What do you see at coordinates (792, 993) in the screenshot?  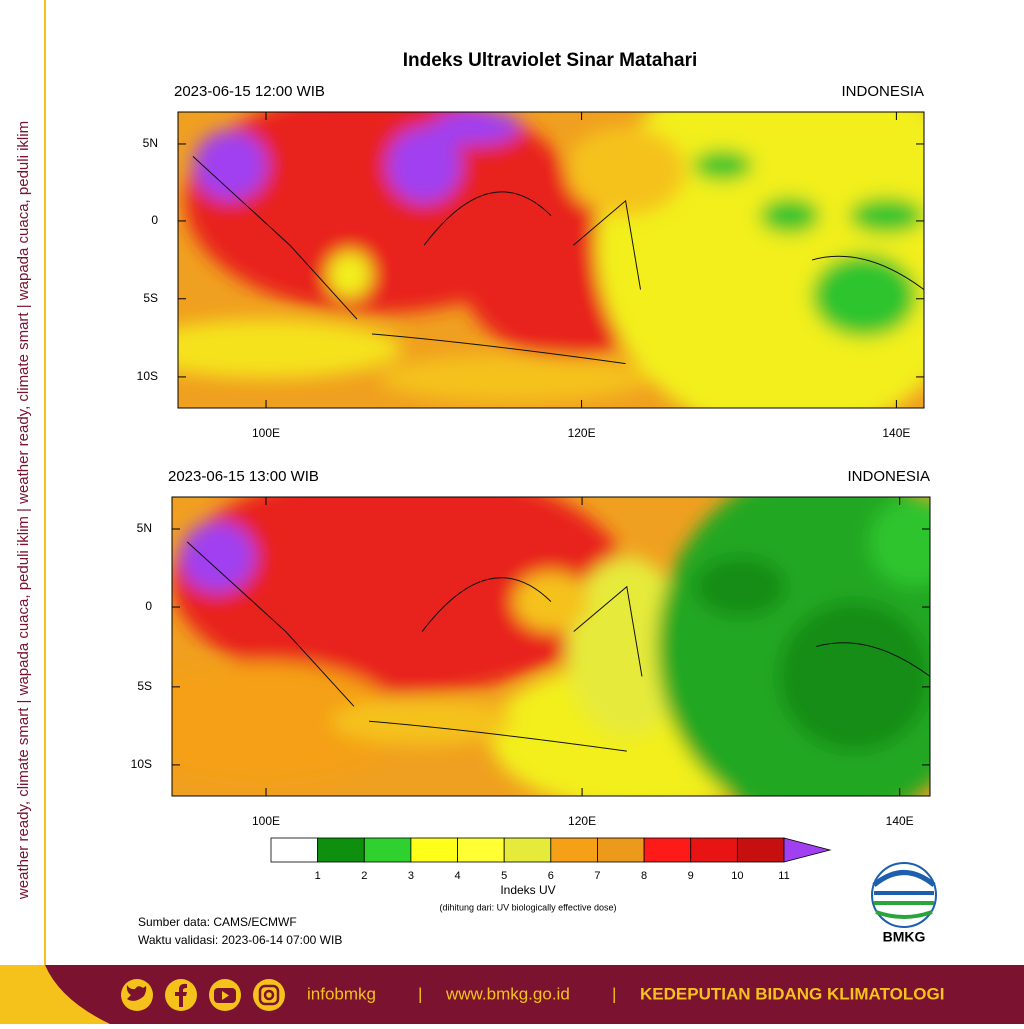 I see `footer-department: KEDEPUTIAN BIDANG KLIMATOLOGI` at bounding box center [792, 993].